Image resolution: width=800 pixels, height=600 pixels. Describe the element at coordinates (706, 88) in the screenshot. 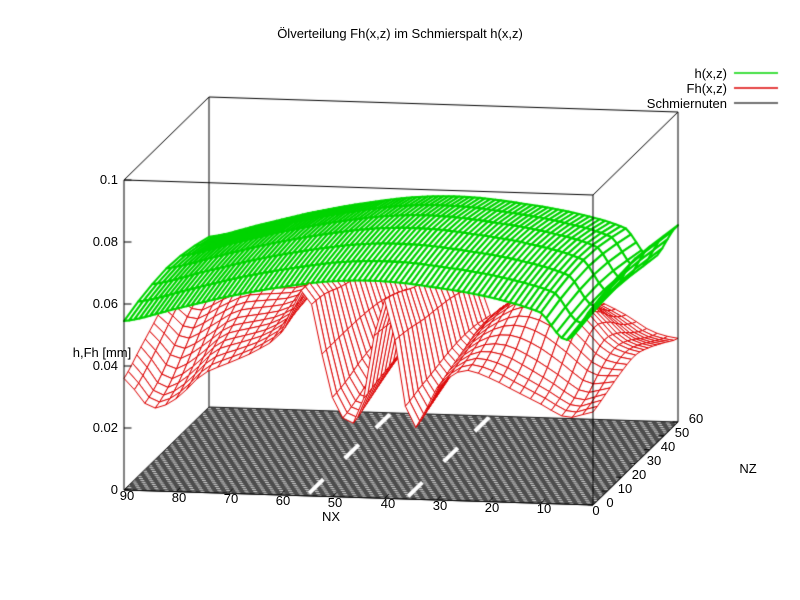

I see `legend-label-fh: Fh(x,z)` at that location.